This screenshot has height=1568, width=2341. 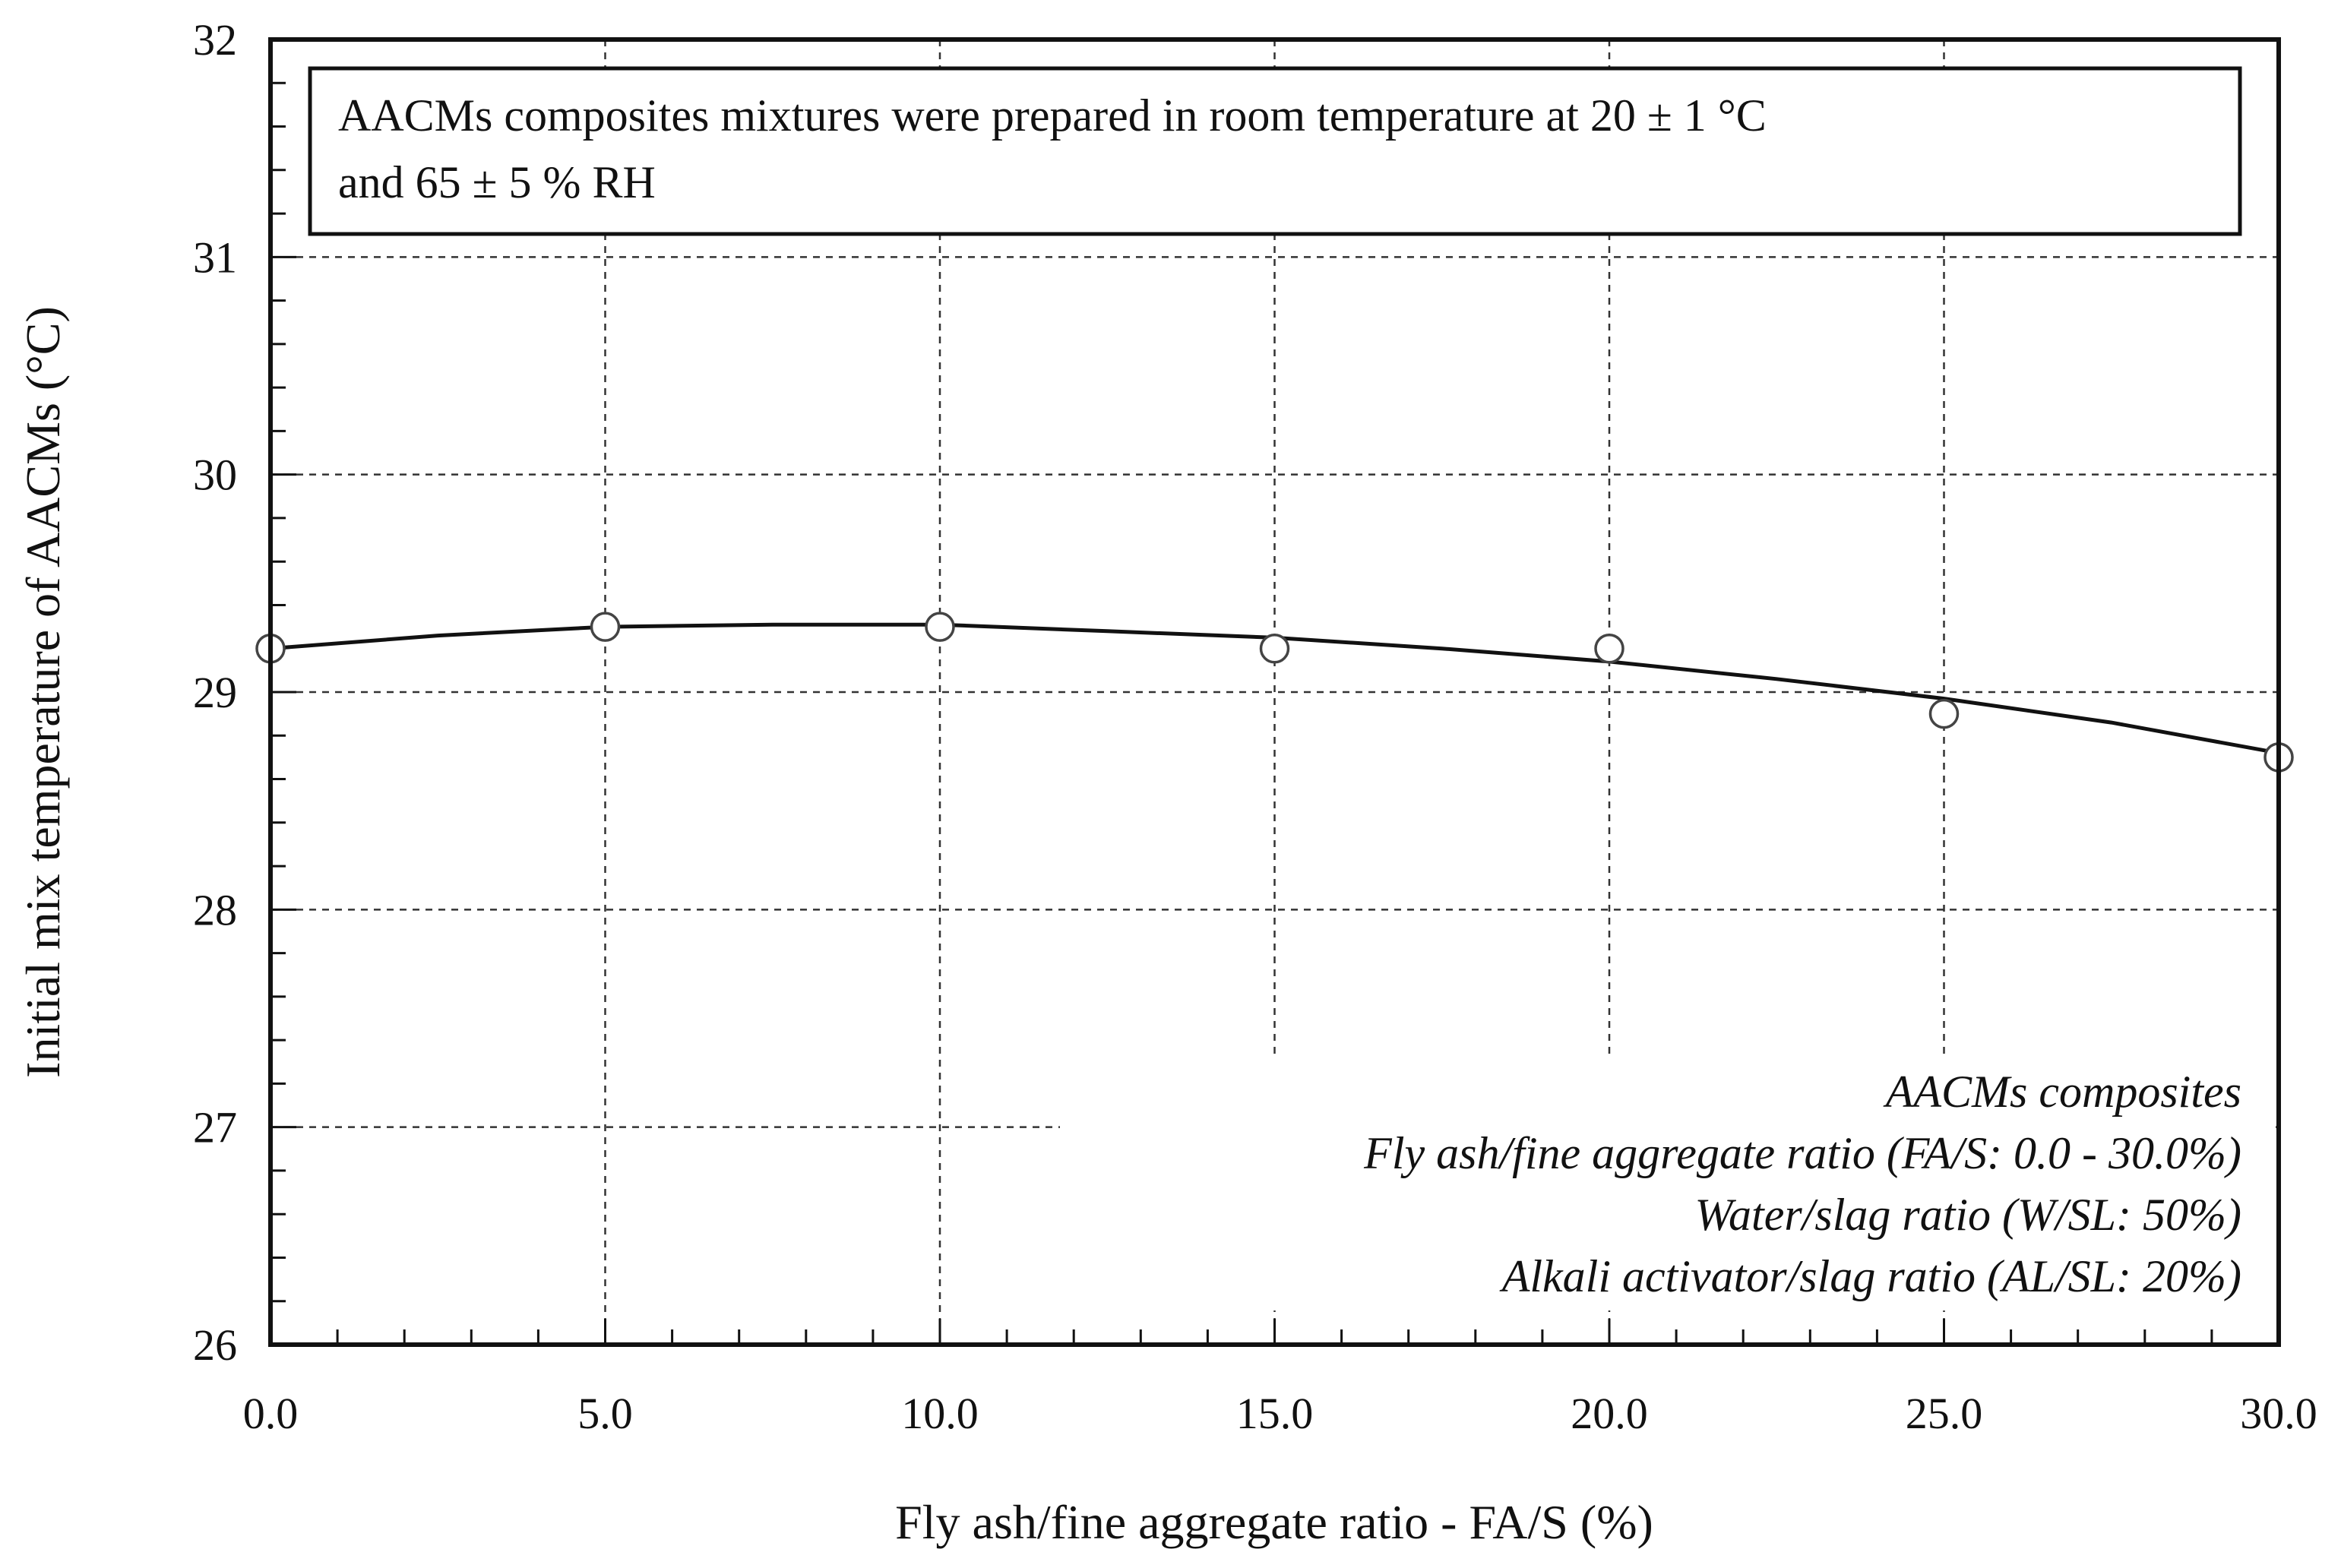 I want to click on legend-background, so click(x=1668, y=1185).